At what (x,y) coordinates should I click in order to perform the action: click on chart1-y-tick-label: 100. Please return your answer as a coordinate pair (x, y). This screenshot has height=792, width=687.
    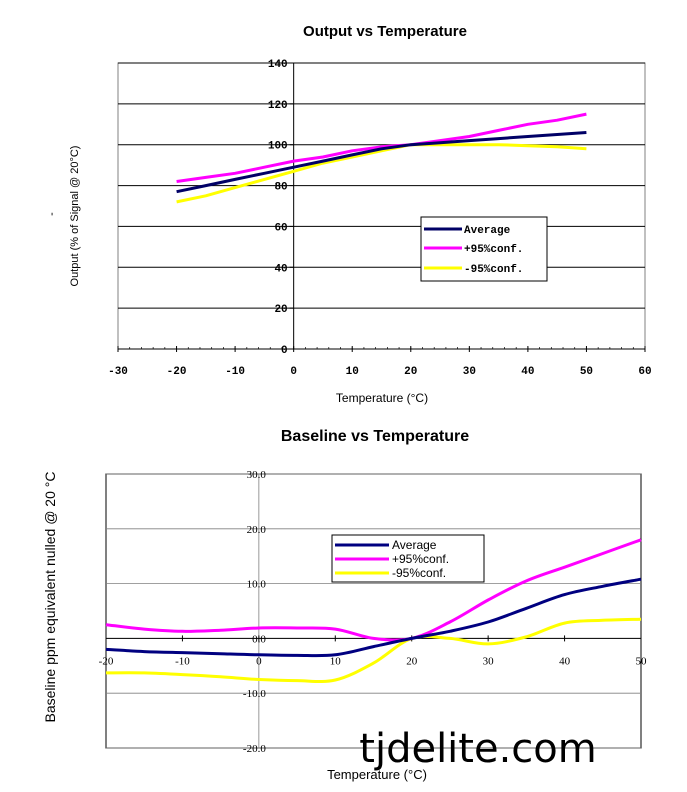
    Looking at the image, I should click on (278, 147).